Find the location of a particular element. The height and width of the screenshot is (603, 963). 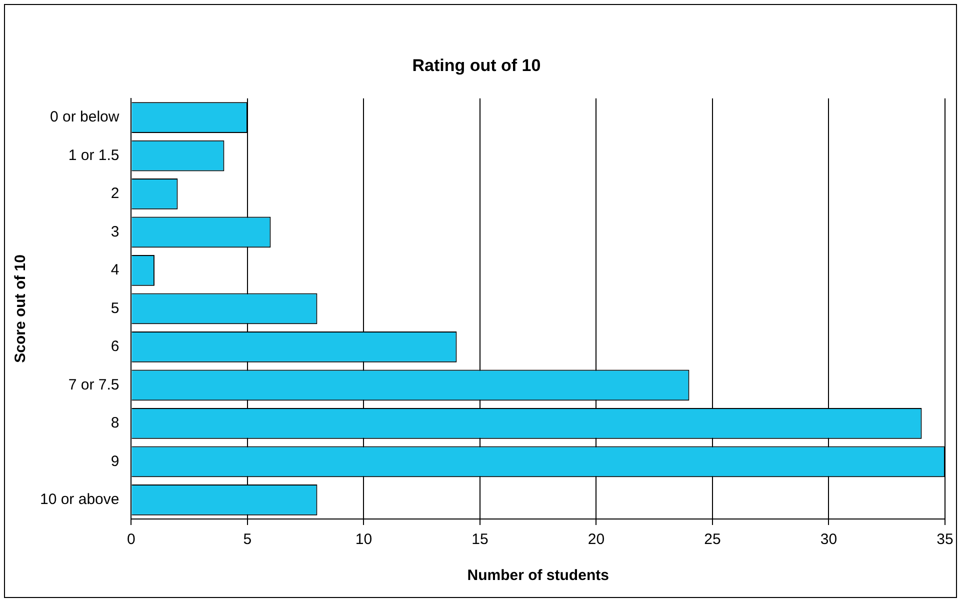

y-tick-label: 2 is located at coordinates (115, 193).